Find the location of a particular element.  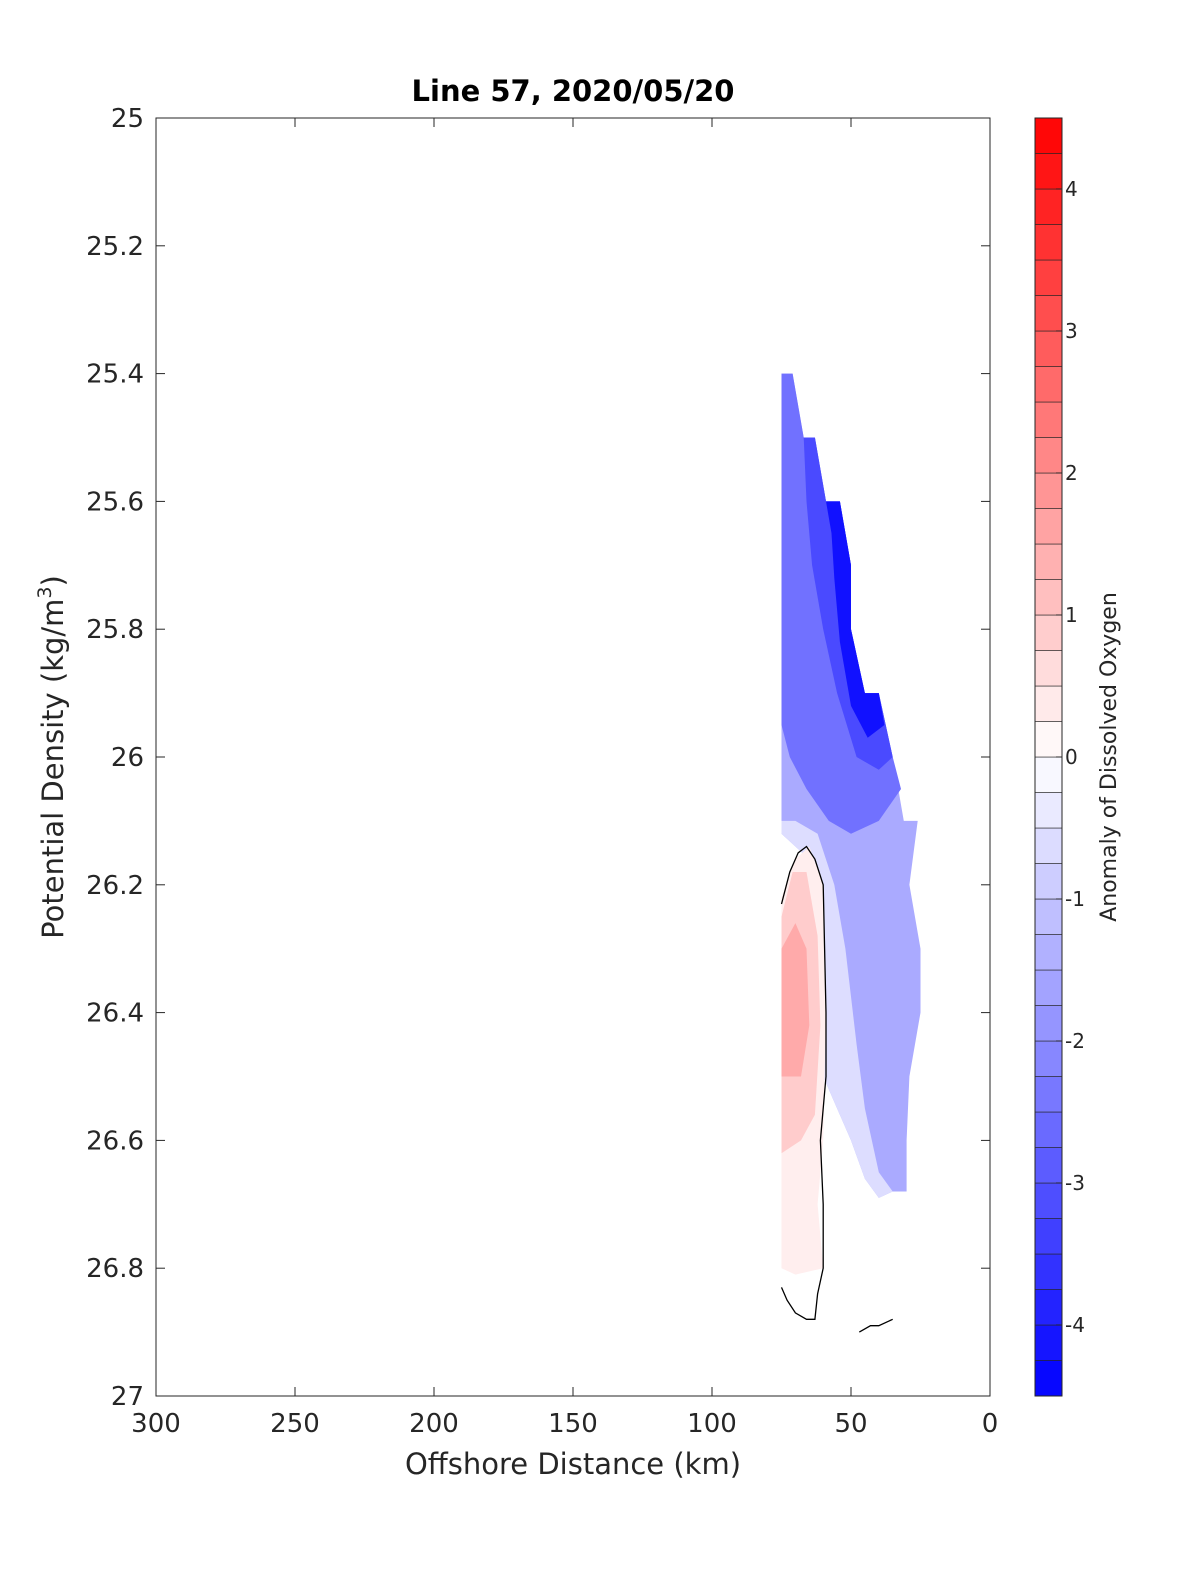

contour-fill-layer is located at coordinates (851, 824).